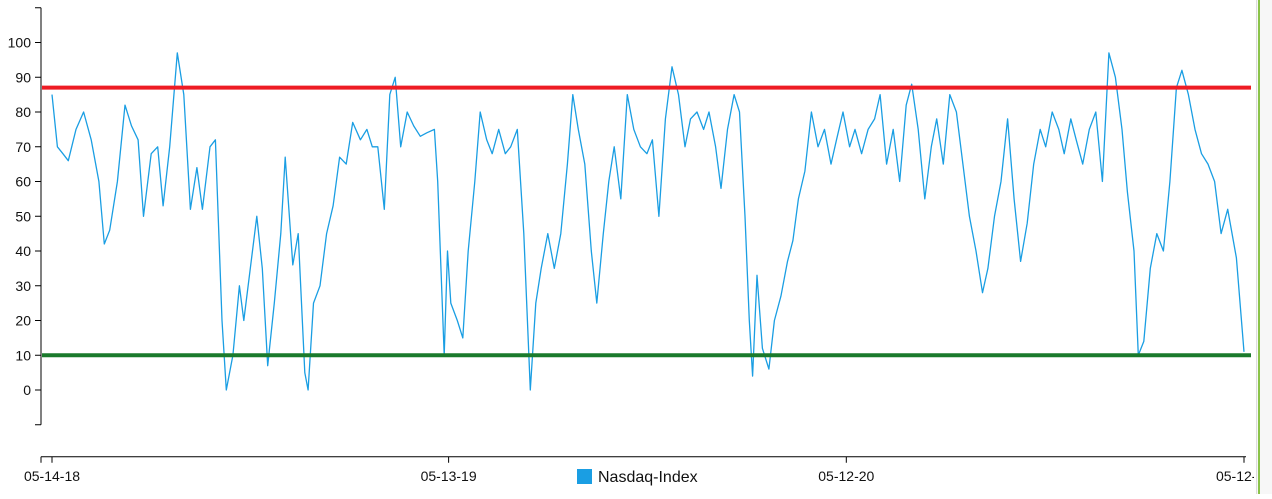 The width and height of the screenshot is (1272, 499). Describe the element at coordinates (52, 476) in the screenshot. I see `x-tick-label: 05-14-18` at that location.